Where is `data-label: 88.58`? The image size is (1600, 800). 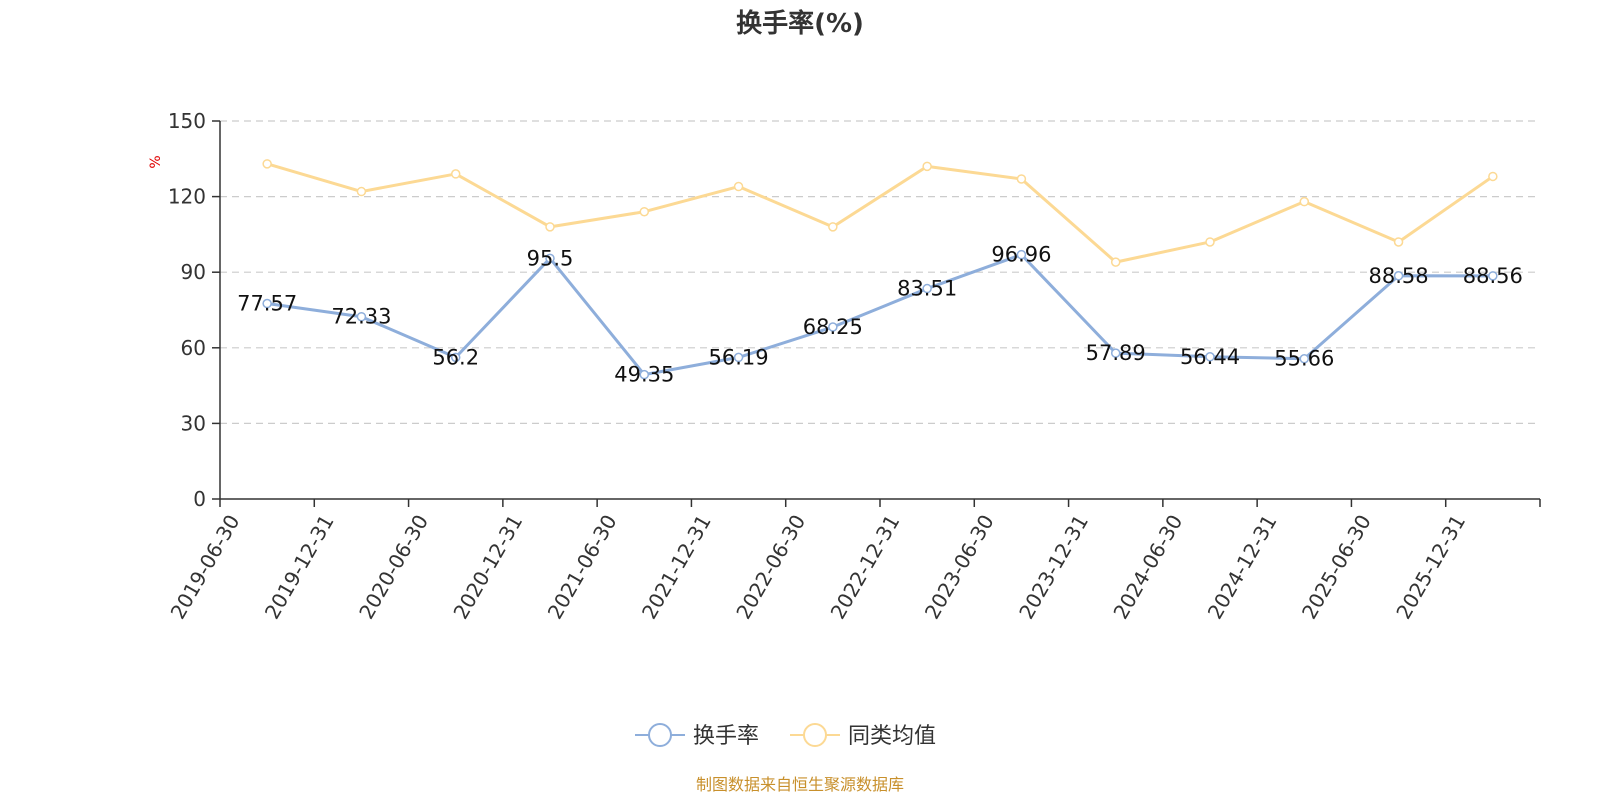 data-label: 88.58 is located at coordinates (1399, 276).